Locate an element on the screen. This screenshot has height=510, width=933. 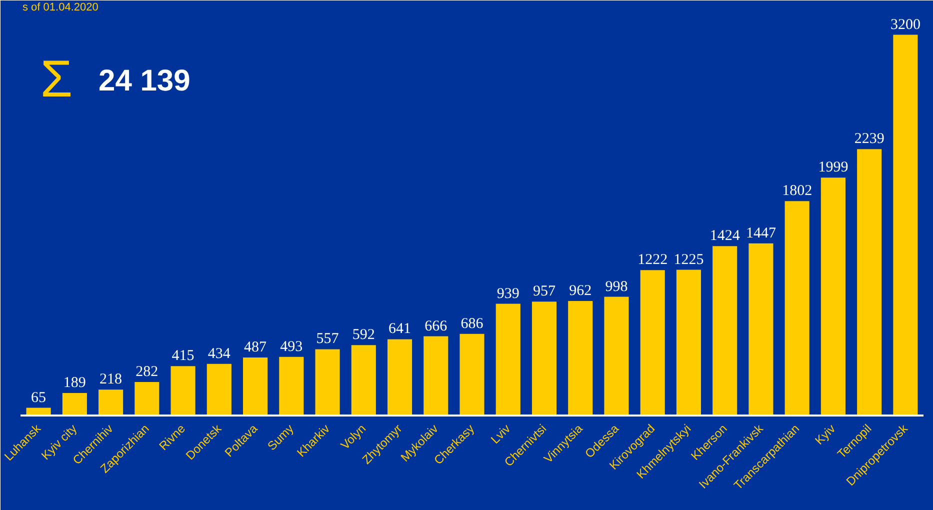
data-label: 666 is located at coordinates (436, 326).